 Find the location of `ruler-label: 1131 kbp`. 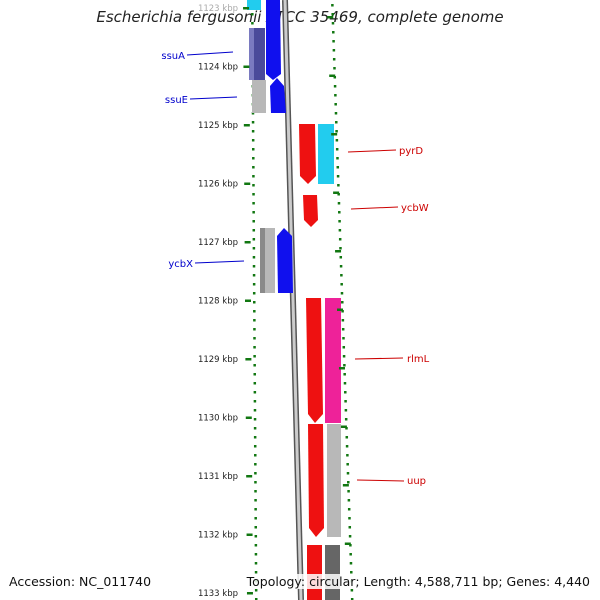

ruler-label: 1131 kbp is located at coordinates (218, 477).